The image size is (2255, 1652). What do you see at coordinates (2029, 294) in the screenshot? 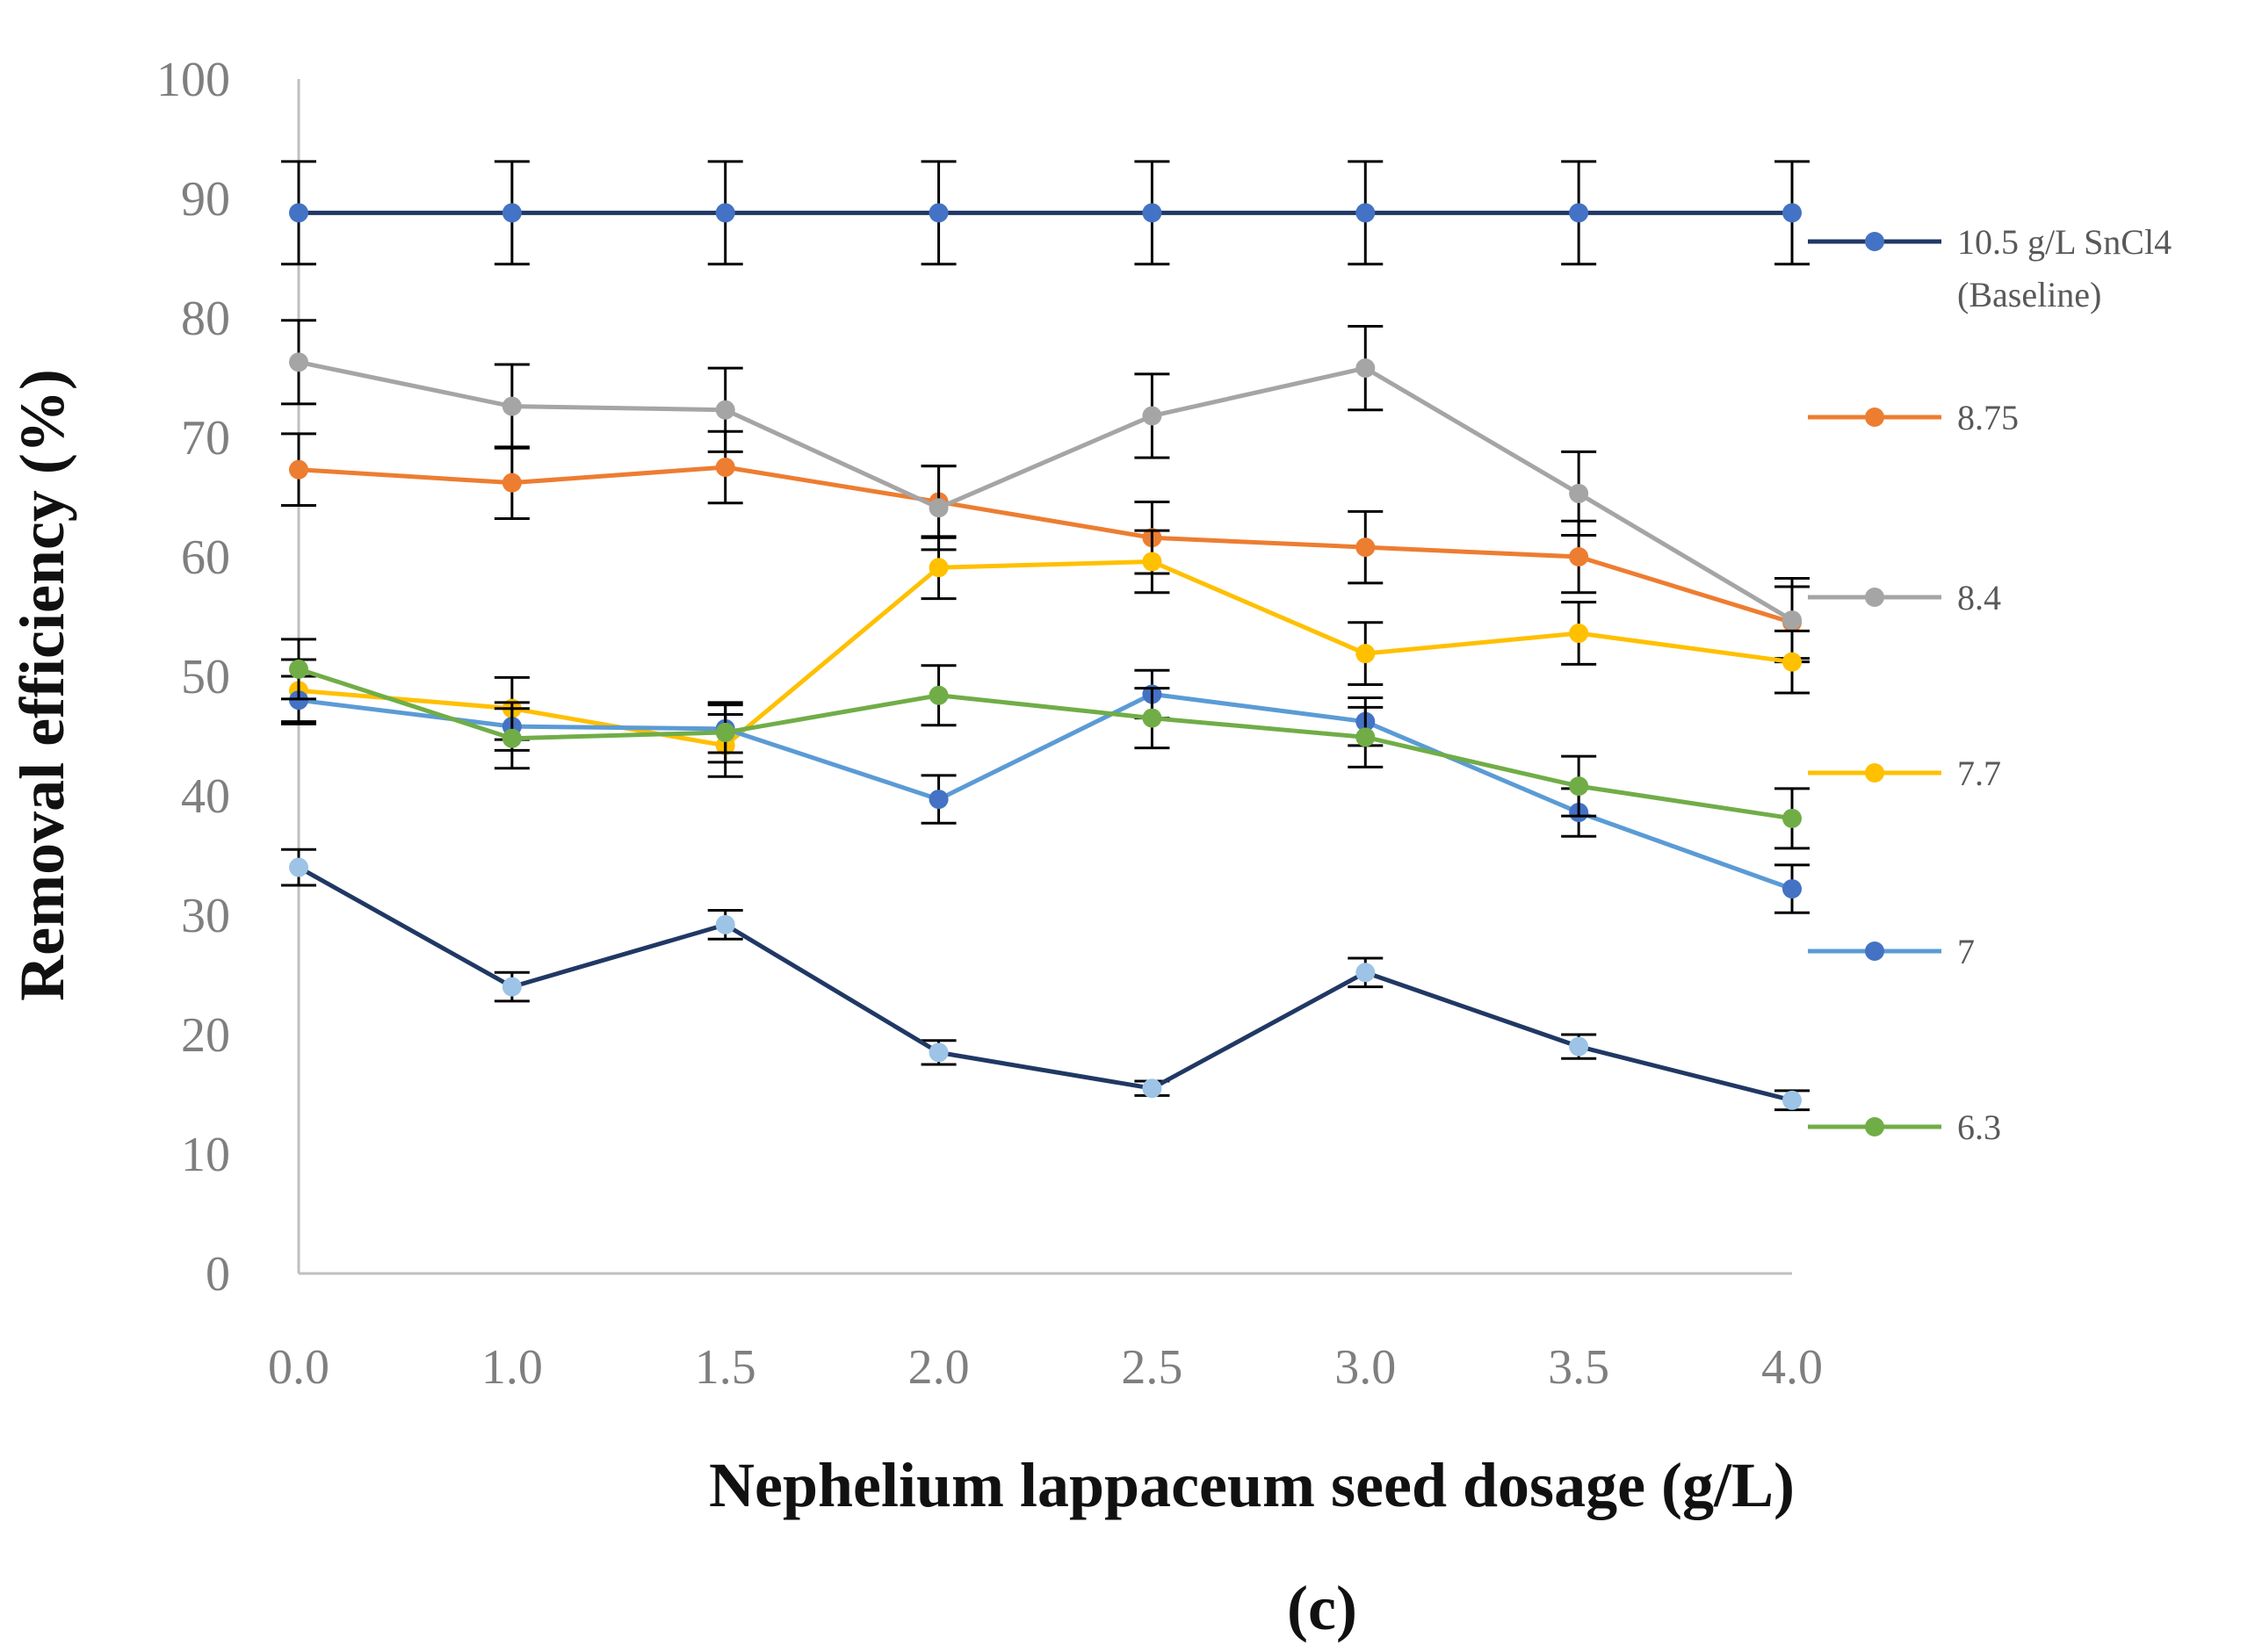
I see `legend-label-line2: (Baseline)` at bounding box center [2029, 294].